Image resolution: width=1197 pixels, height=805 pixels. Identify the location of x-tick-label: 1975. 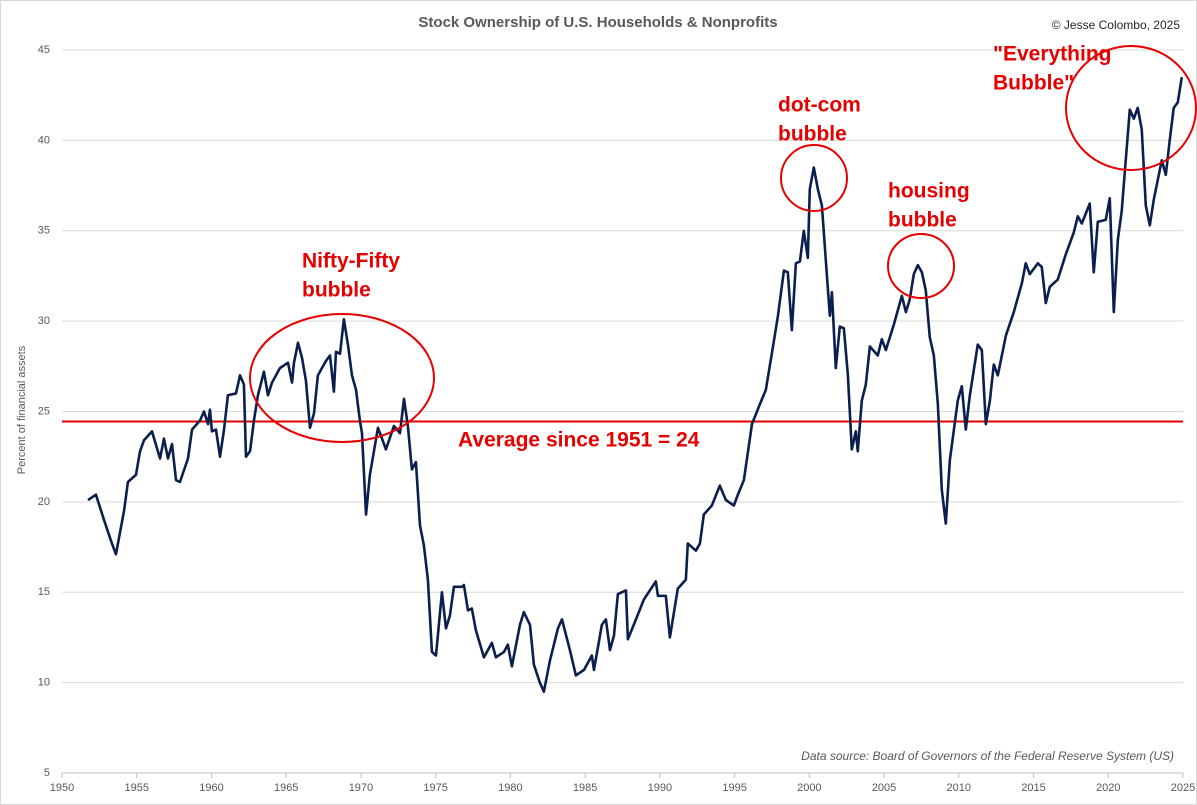
(435, 788).